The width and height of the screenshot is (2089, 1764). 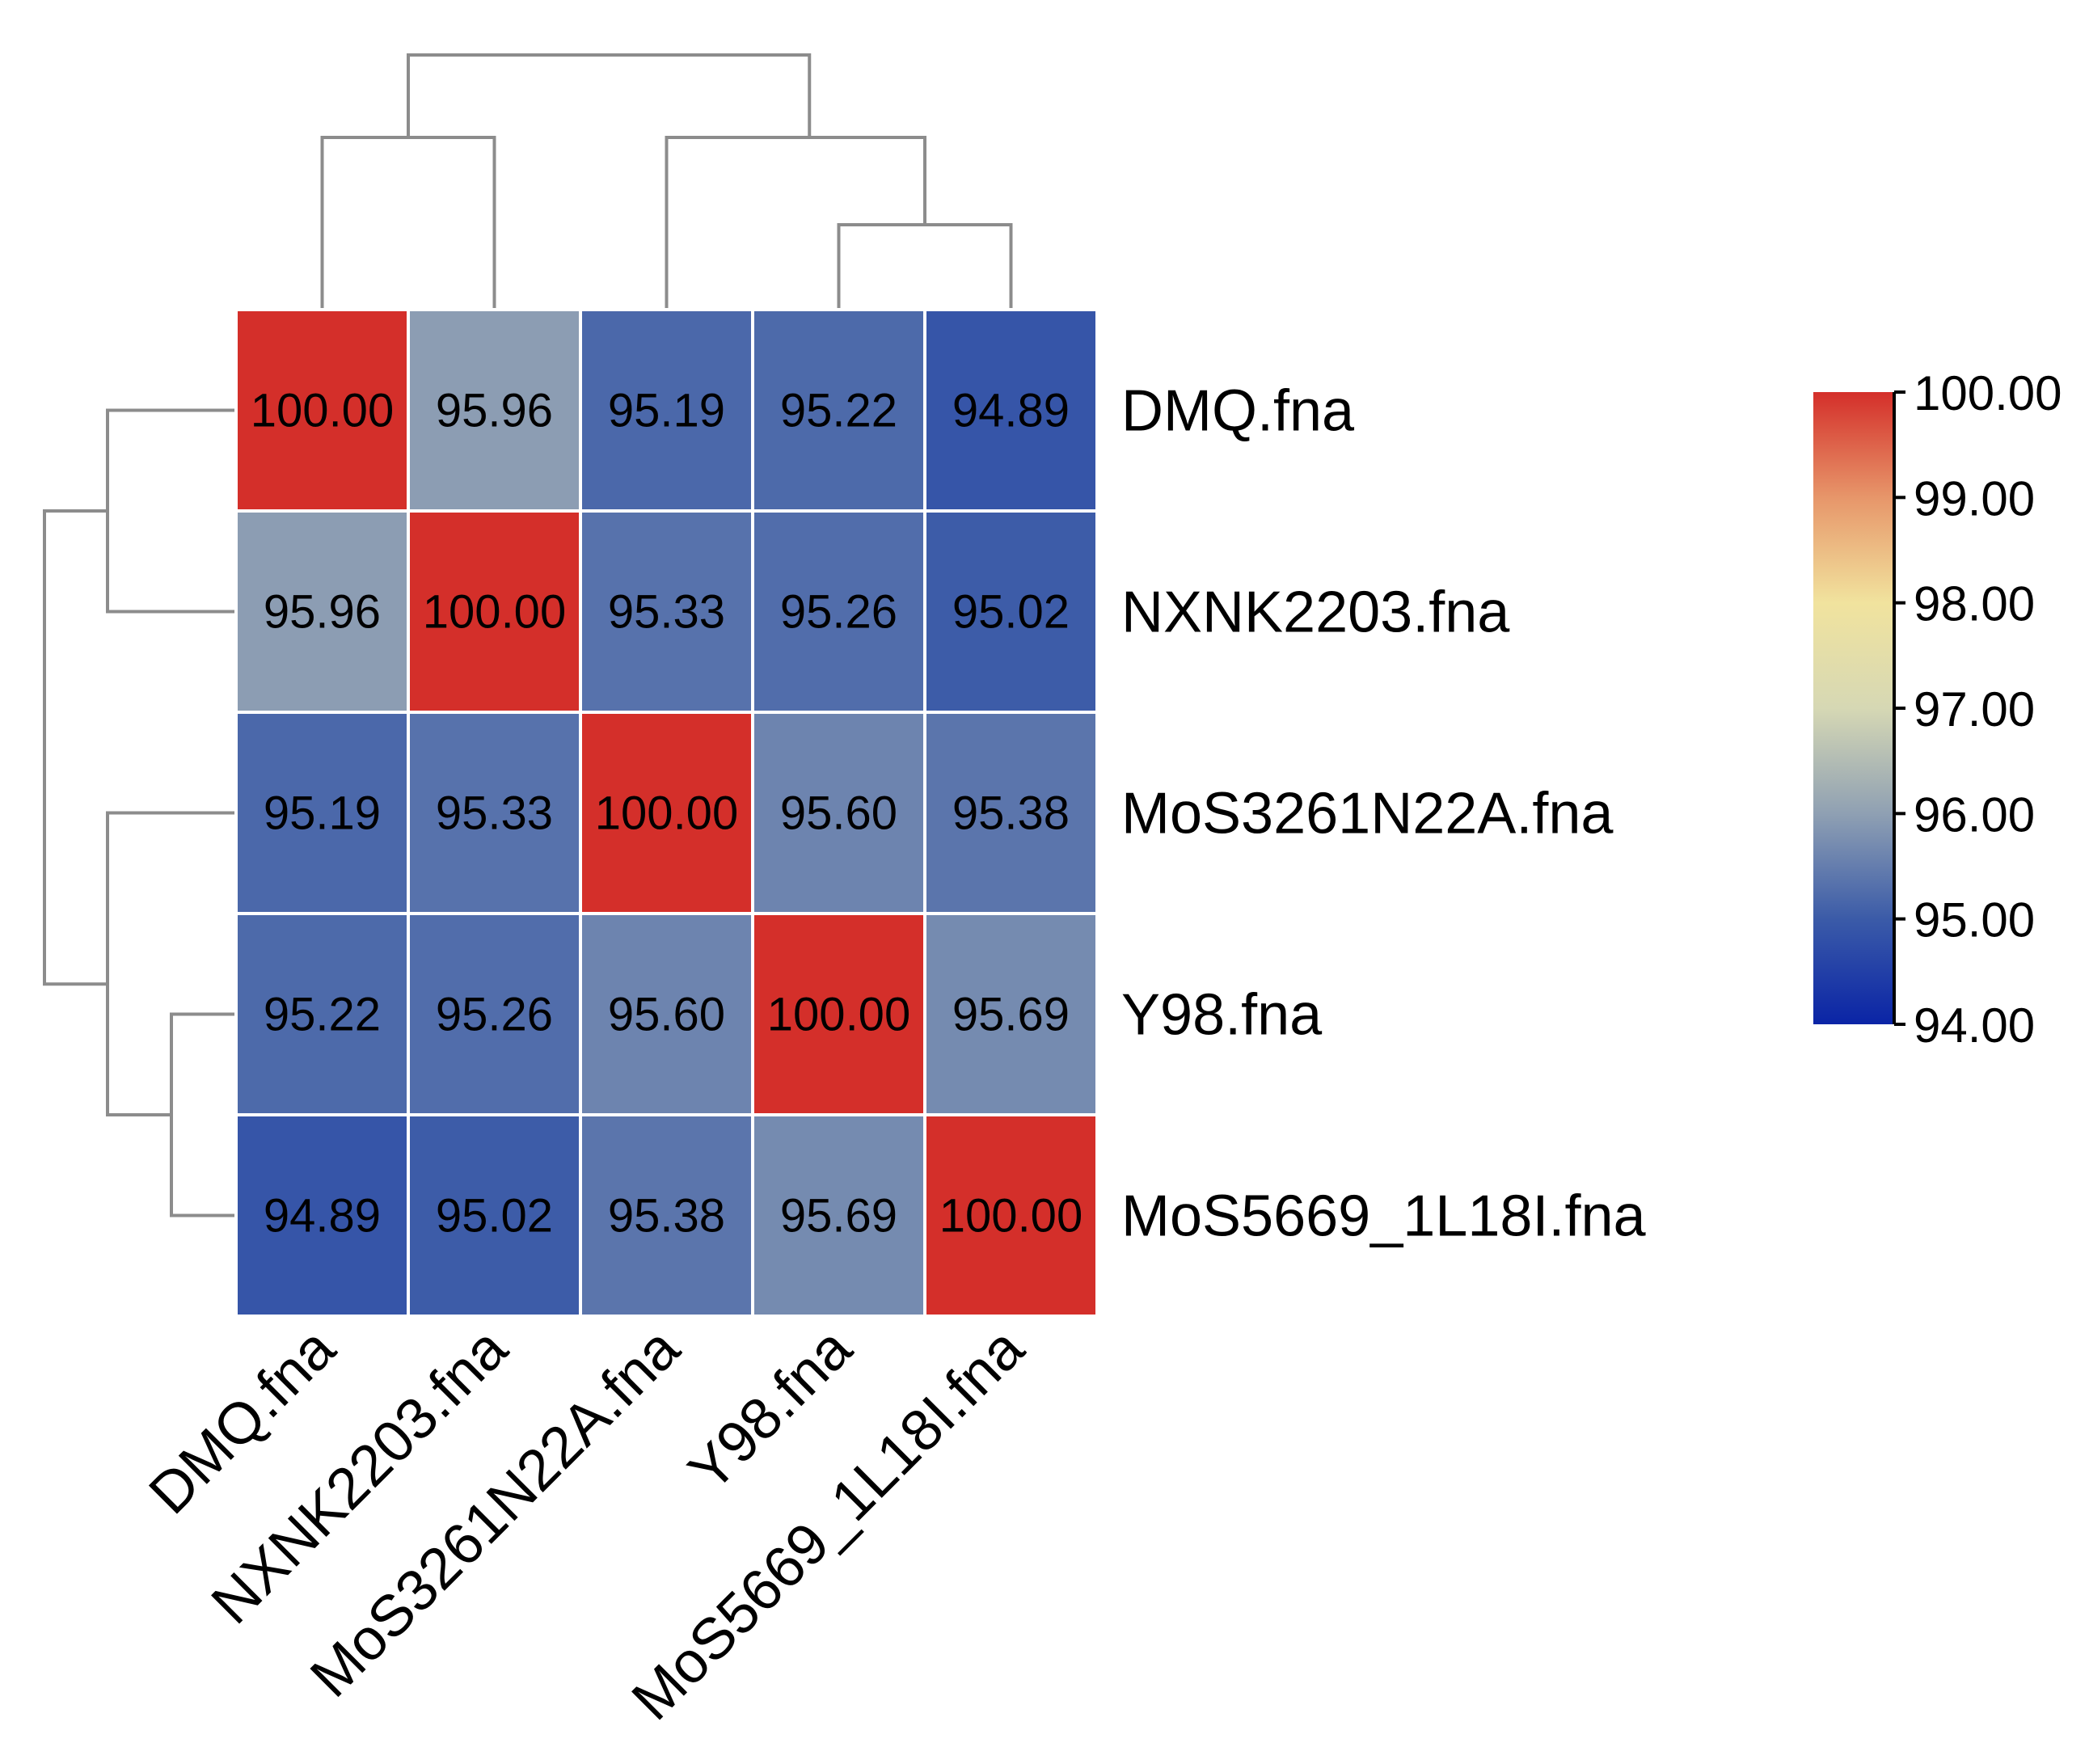 I want to click on colorbar-tick-label: 98.00, so click(x=1974, y=604).